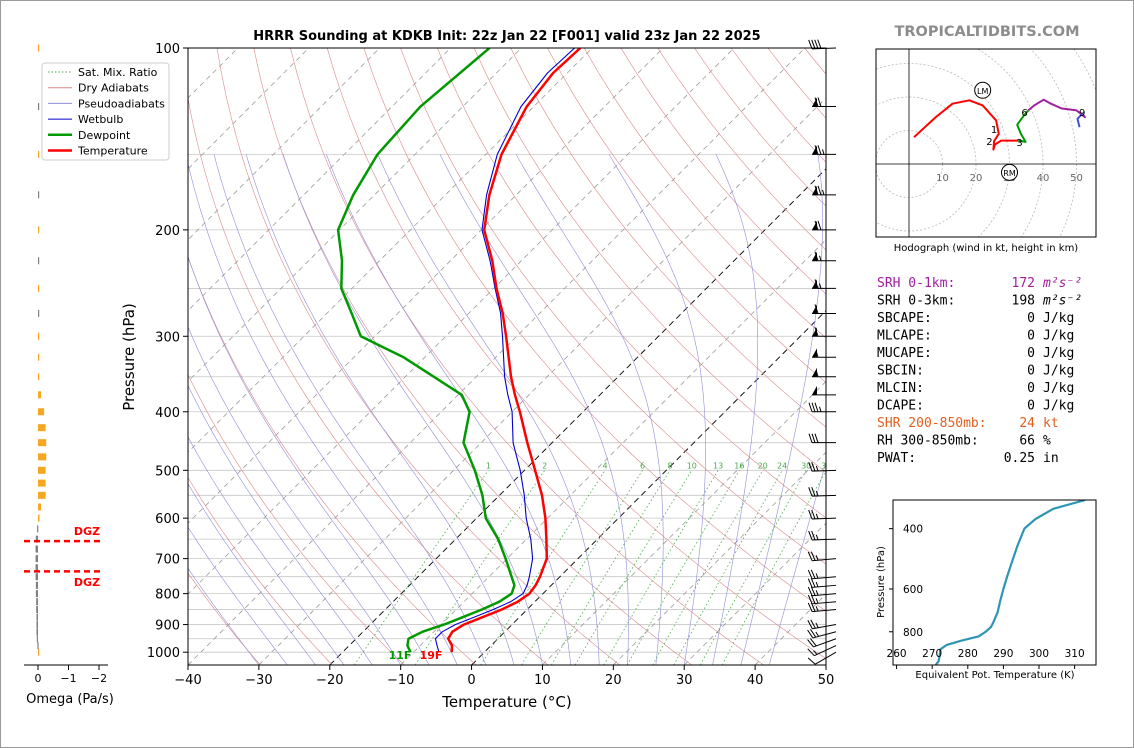 The image size is (1134, 748). I want to click on dry-adiabat-line, so click(332, 460).